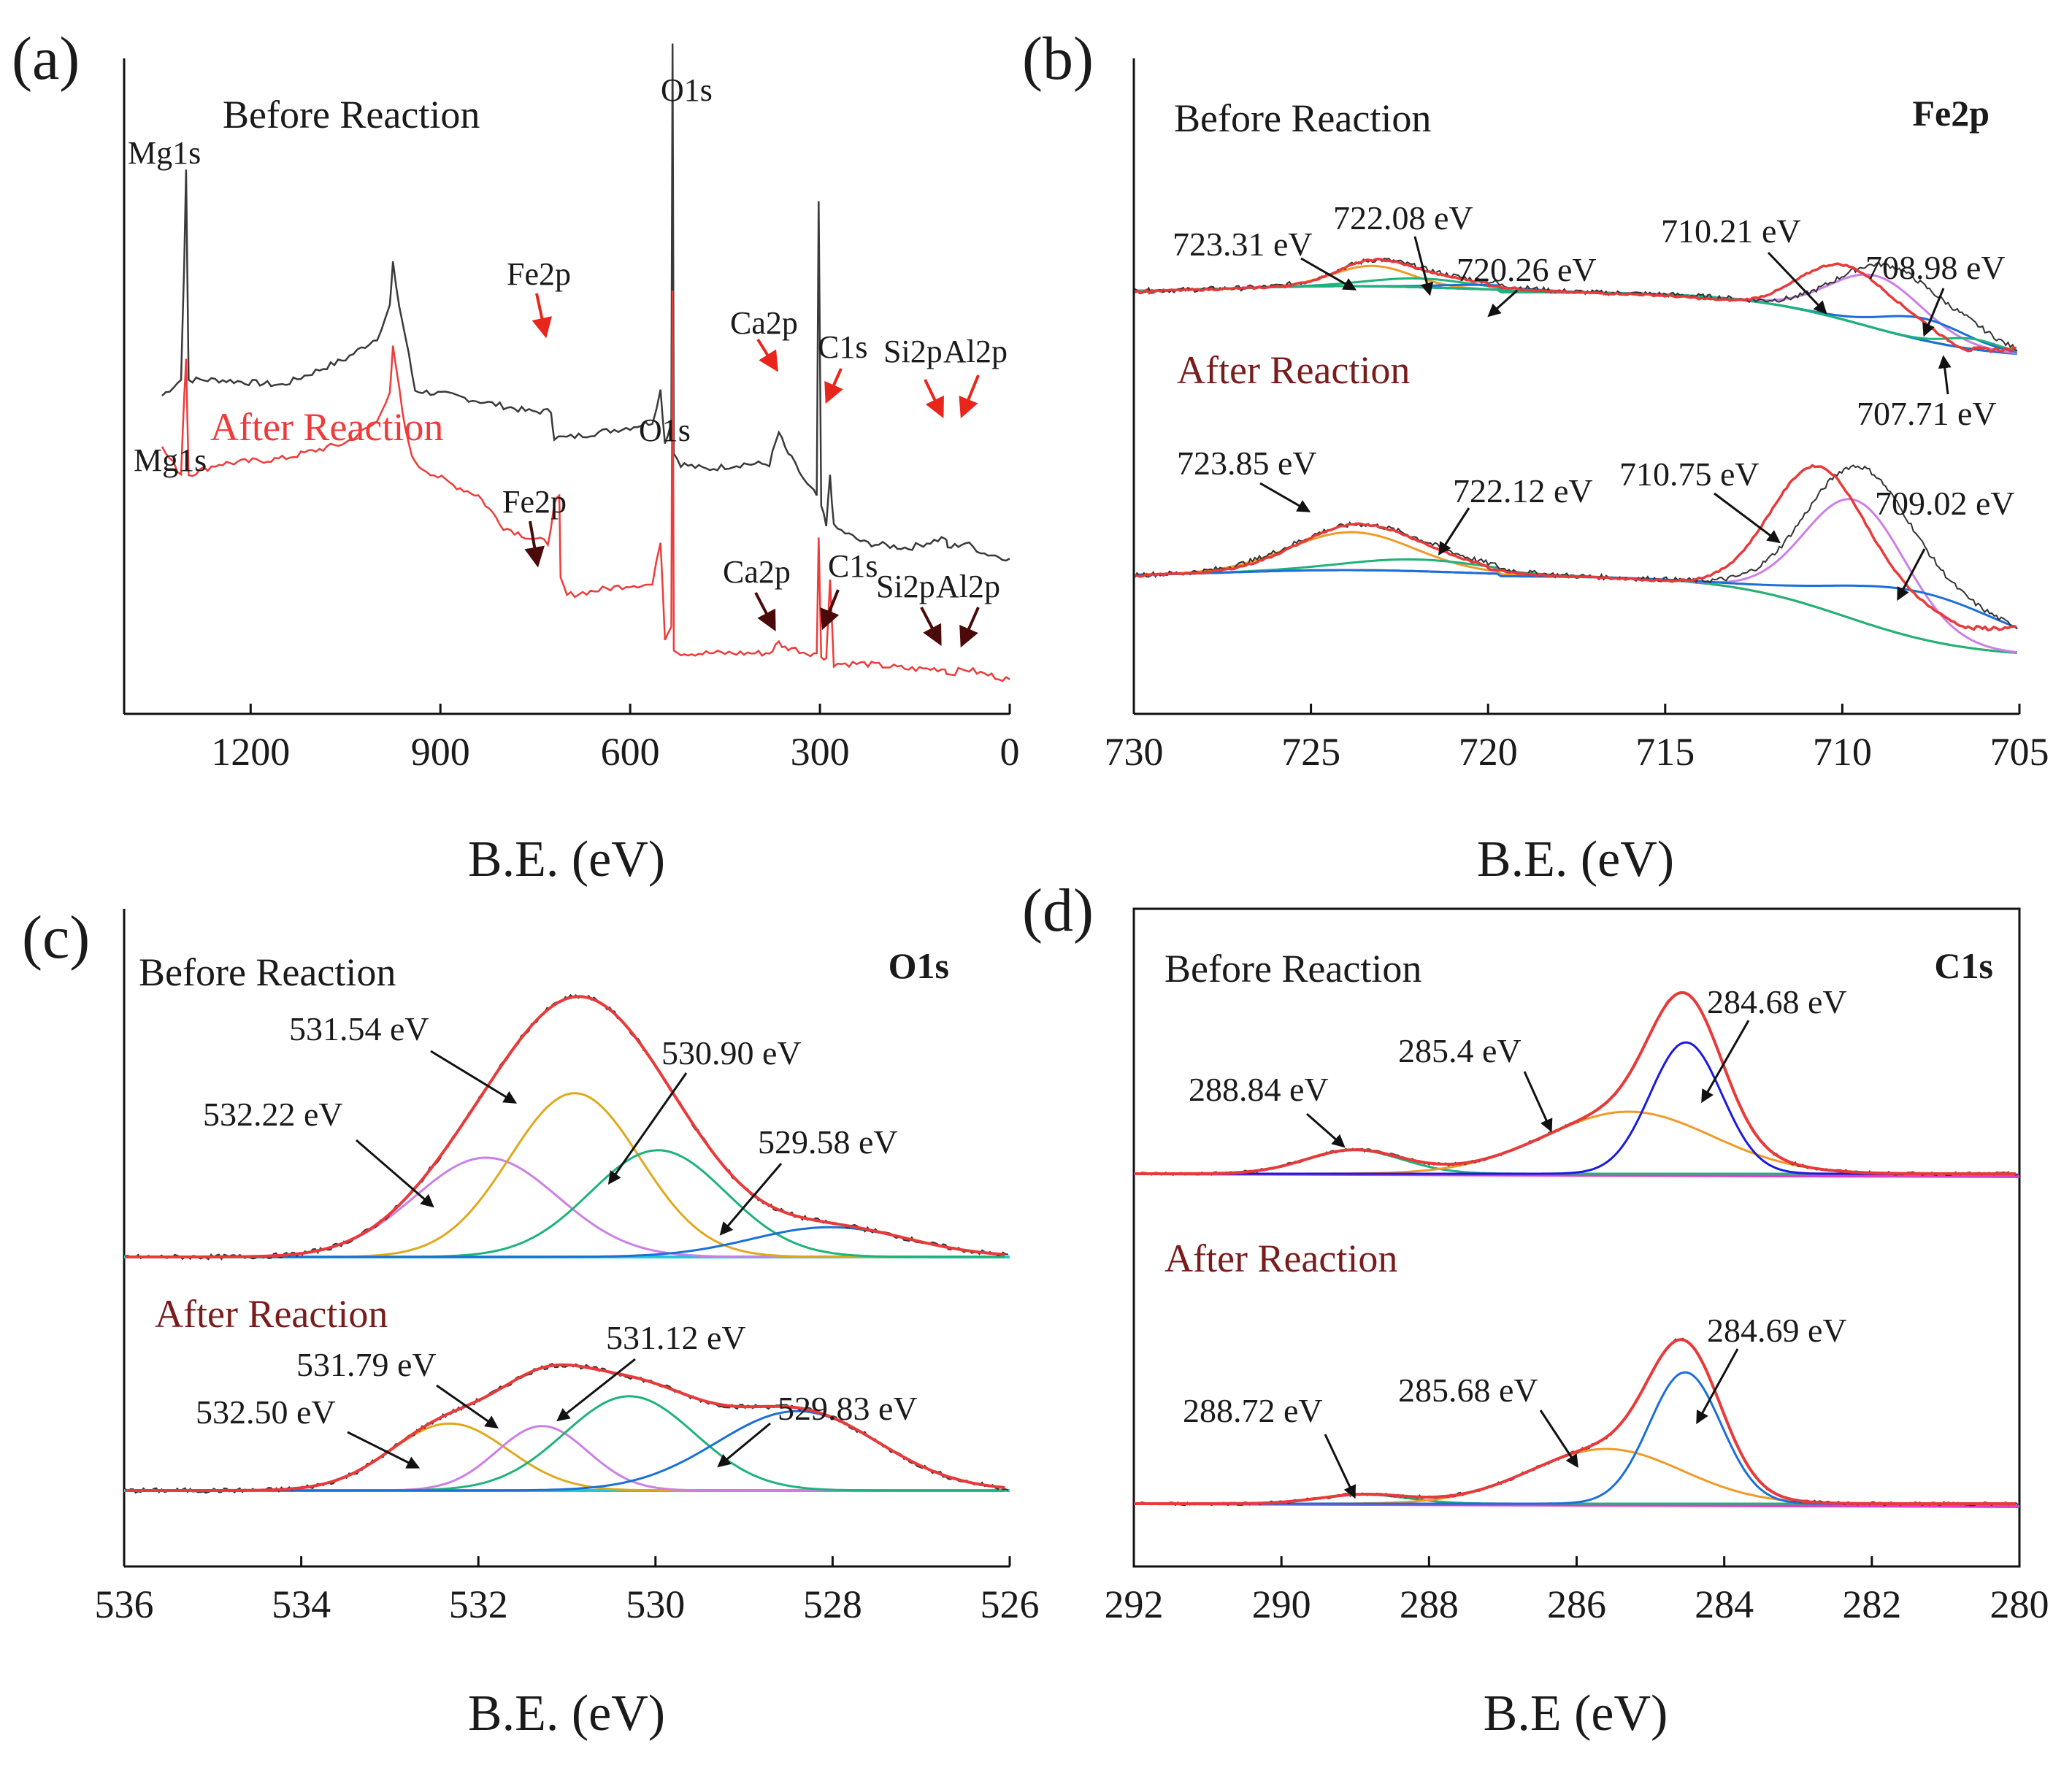 The height and width of the screenshot is (1765, 2072). I want to click on panel-b-tick-label: 710, so click(1842, 752).